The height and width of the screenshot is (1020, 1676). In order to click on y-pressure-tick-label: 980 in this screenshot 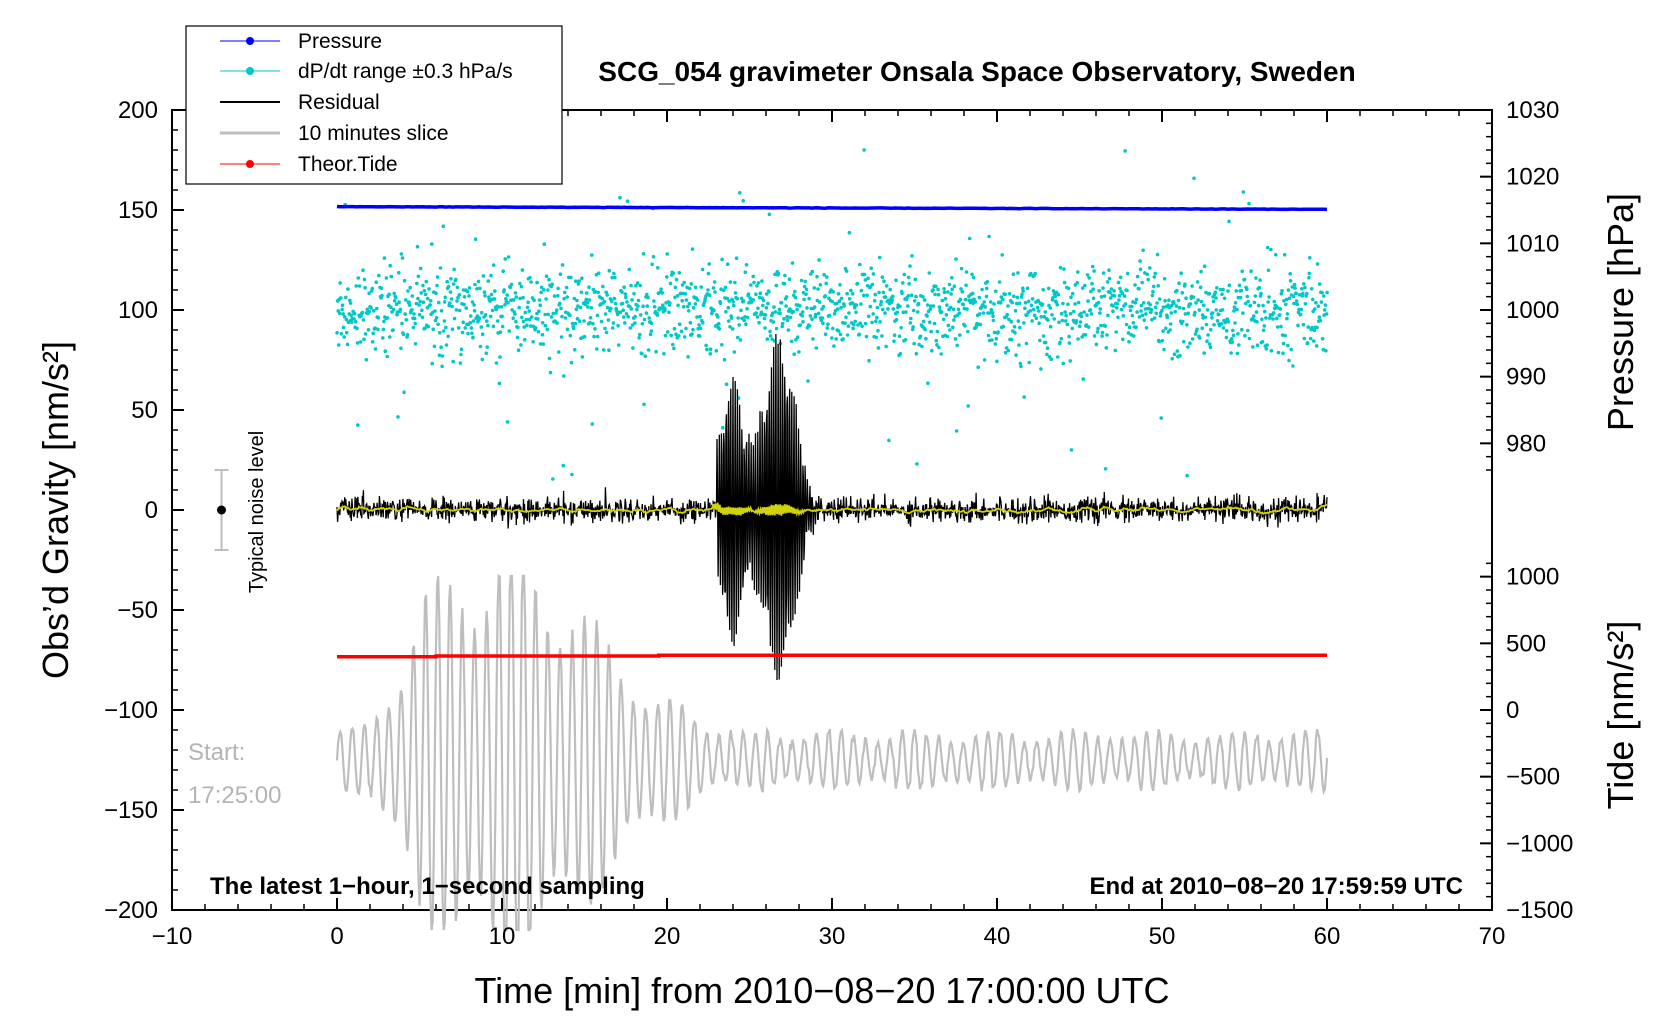, I will do `click(1526, 443)`.